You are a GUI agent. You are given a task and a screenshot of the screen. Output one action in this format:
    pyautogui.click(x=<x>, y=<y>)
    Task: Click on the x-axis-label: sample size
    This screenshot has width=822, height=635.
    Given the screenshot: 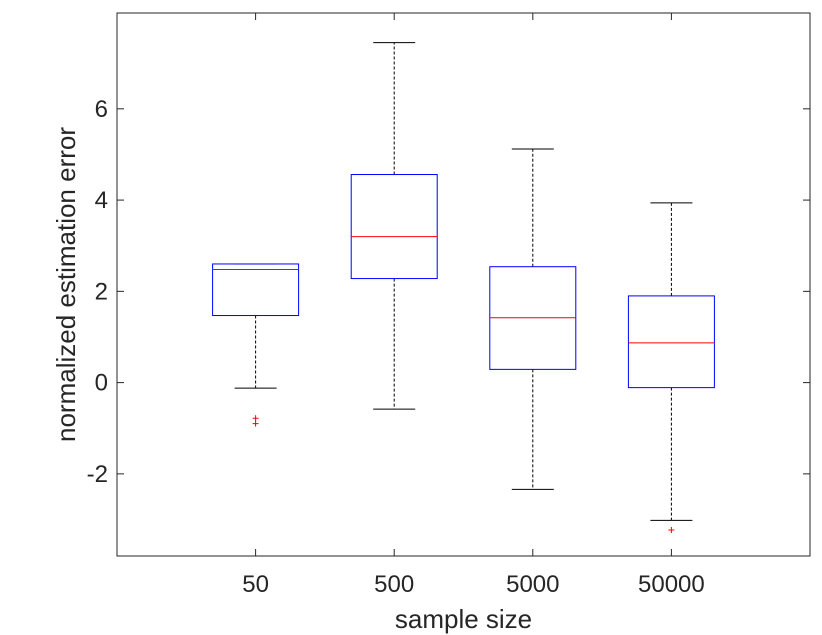 What is the action you would take?
    pyautogui.click(x=463, y=619)
    